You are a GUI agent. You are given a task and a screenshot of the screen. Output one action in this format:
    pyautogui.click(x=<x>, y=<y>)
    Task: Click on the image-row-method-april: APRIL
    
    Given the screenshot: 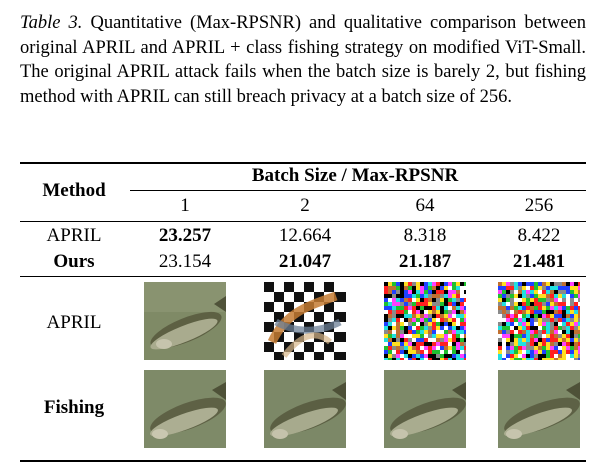 What is the action you would take?
    pyautogui.click(x=74, y=322)
    